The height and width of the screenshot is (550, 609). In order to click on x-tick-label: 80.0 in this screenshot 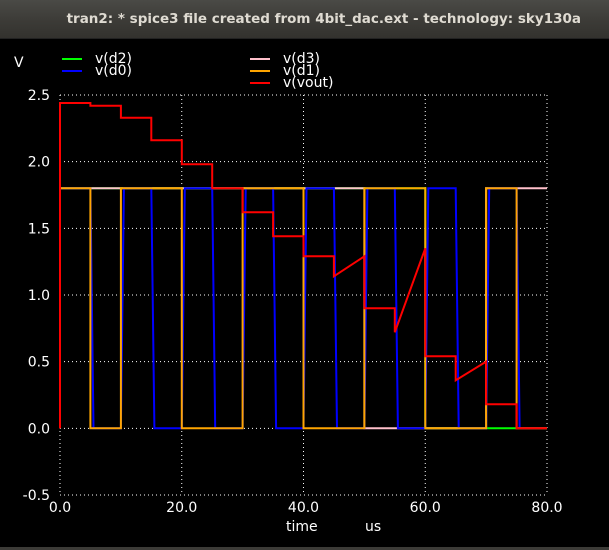, I will do `click(546, 508)`.